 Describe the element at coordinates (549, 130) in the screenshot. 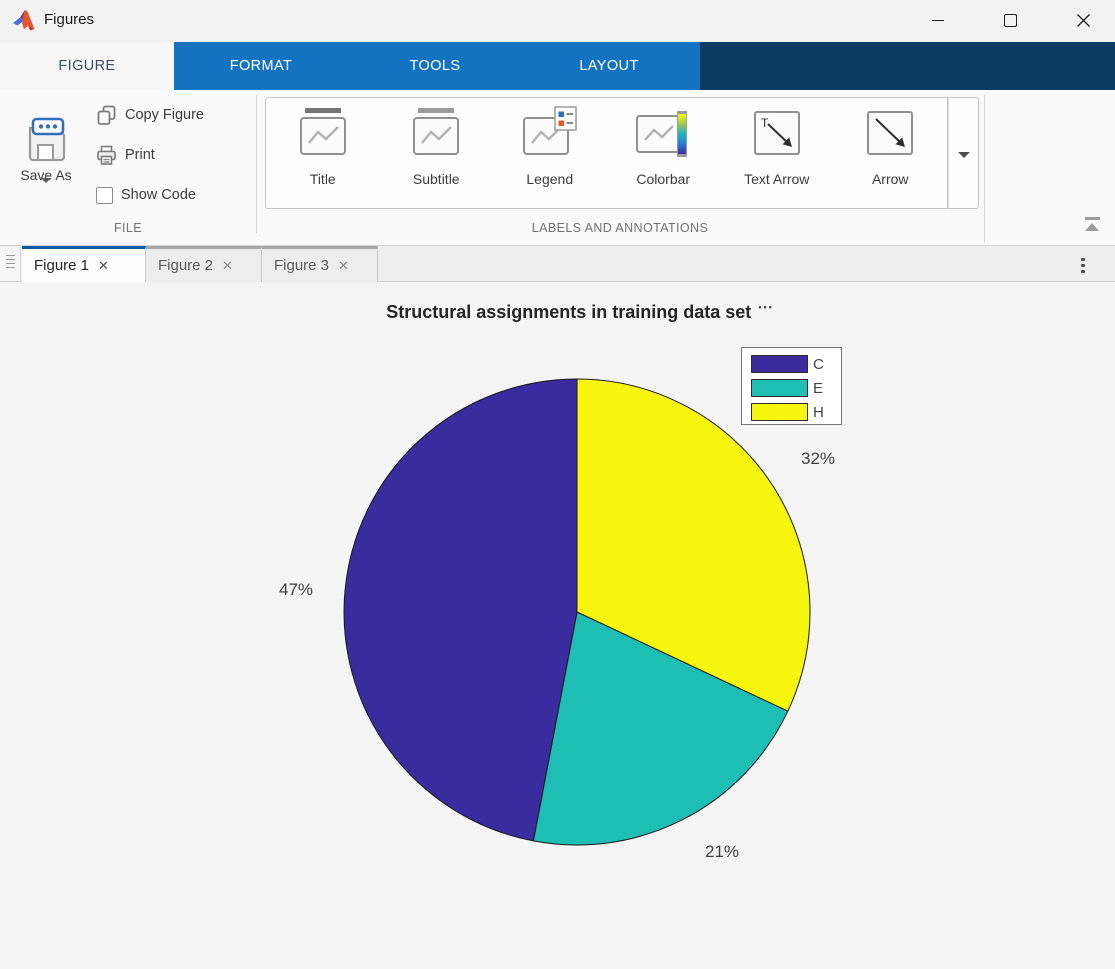

I see `legend-annotation-icon` at that location.